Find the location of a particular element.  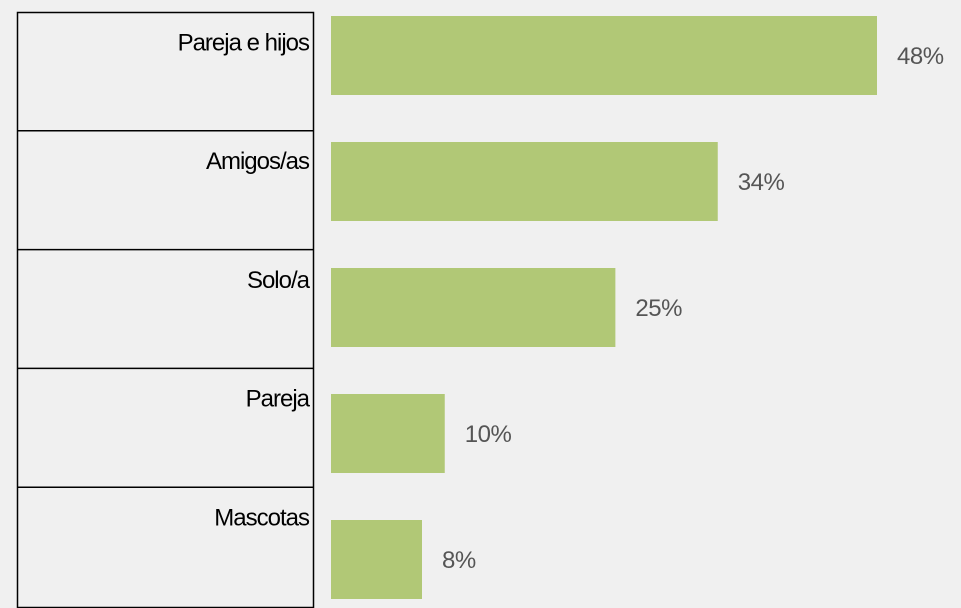

category-label: Pareja e hijos is located at coordinates (244, 42).